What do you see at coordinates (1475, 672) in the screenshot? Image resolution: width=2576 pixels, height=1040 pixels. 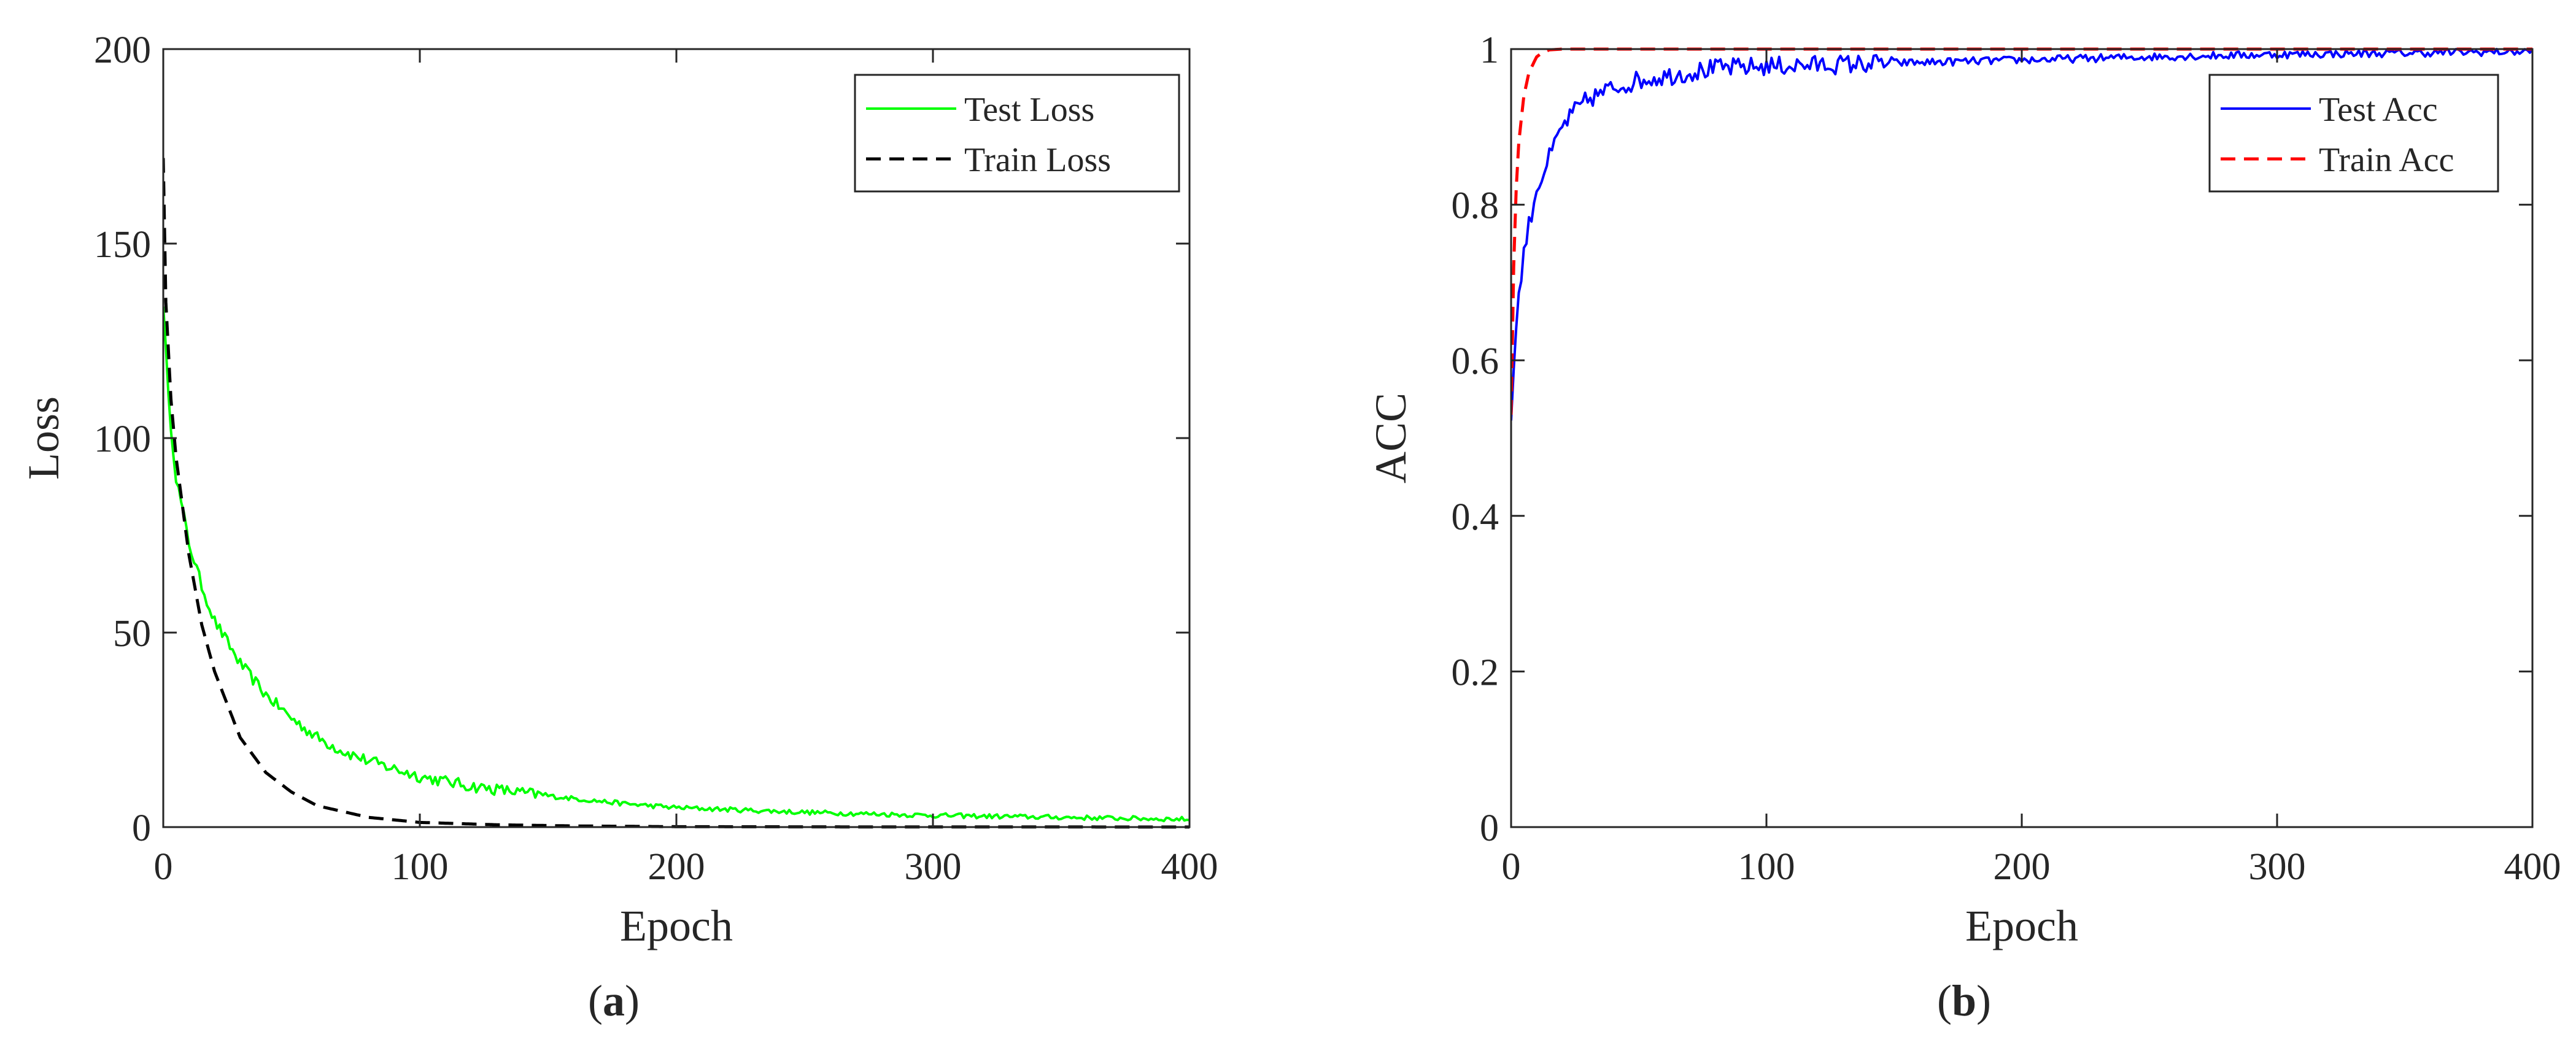 I see `y-tick-label: 0.2` at bounding box center [1475, 672].